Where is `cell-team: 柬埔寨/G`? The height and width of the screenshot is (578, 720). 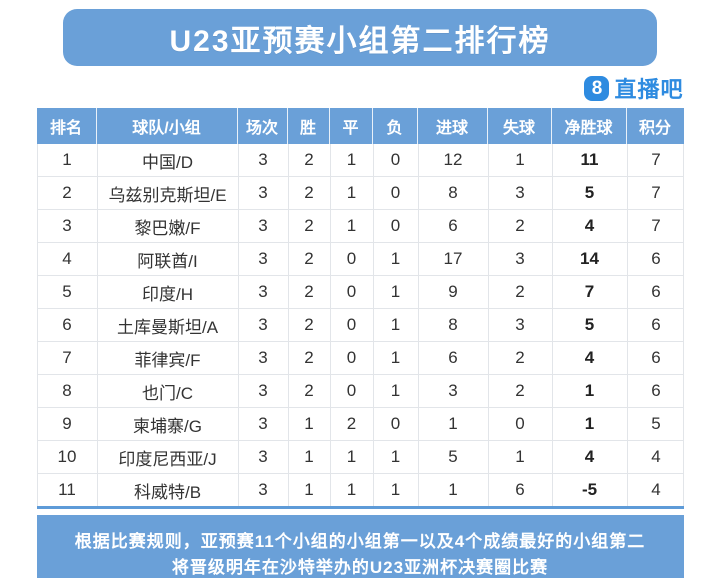
cell-team: 柬埔寨/G is located at coordinates (167, 424).